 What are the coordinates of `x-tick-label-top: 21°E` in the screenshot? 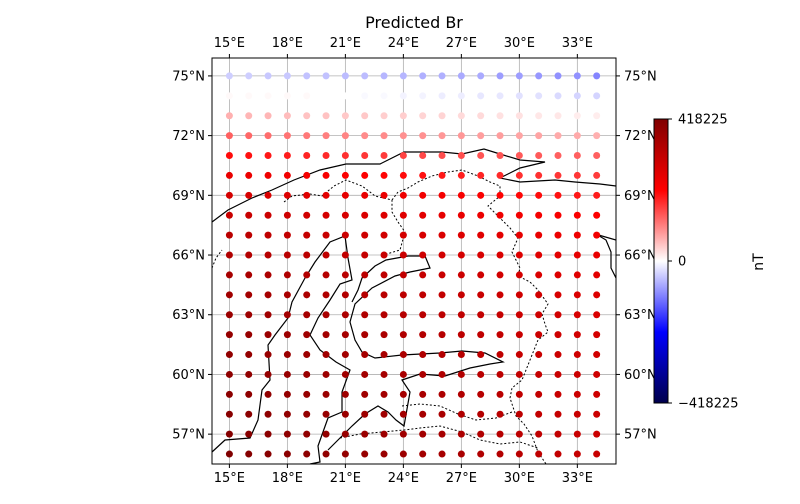 It's located at (345, 43).